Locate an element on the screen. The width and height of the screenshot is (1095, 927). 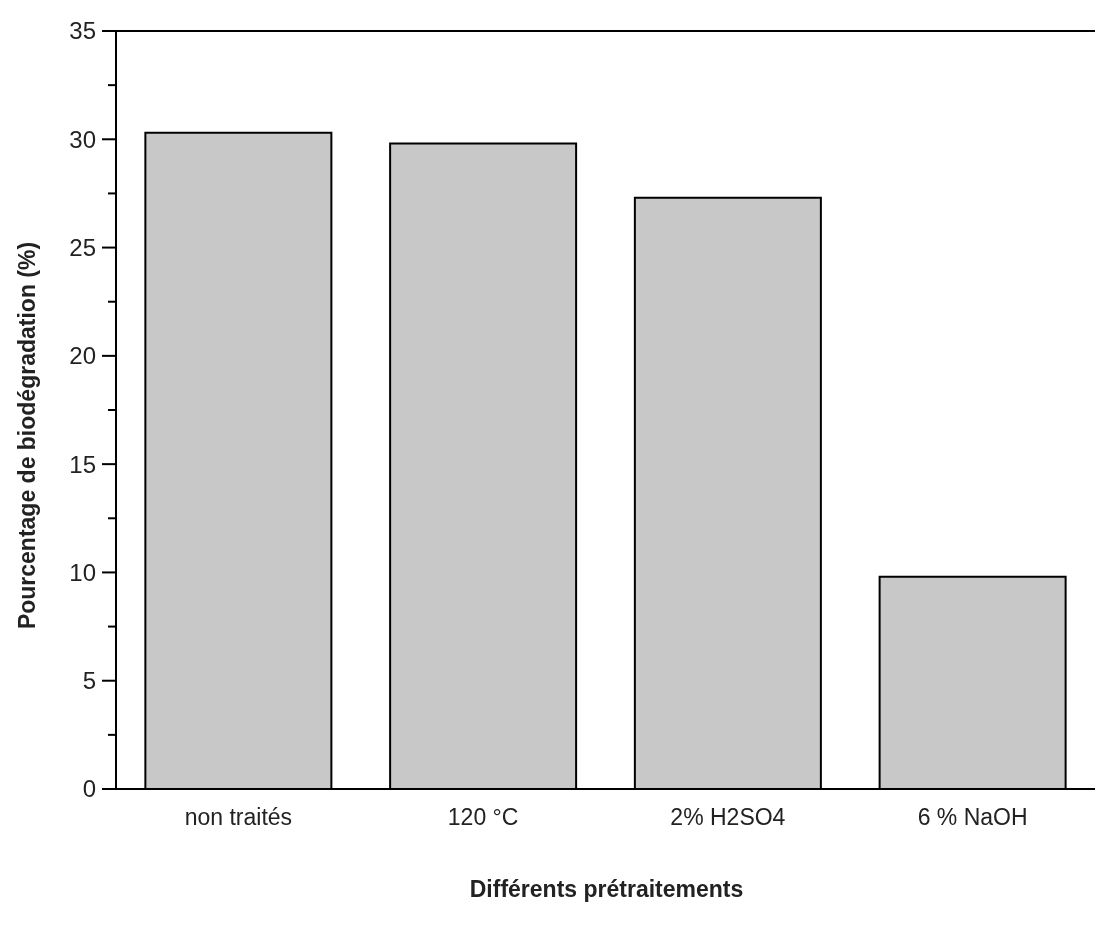
y-tick-label: 25 is located at coordinates (82, 247).